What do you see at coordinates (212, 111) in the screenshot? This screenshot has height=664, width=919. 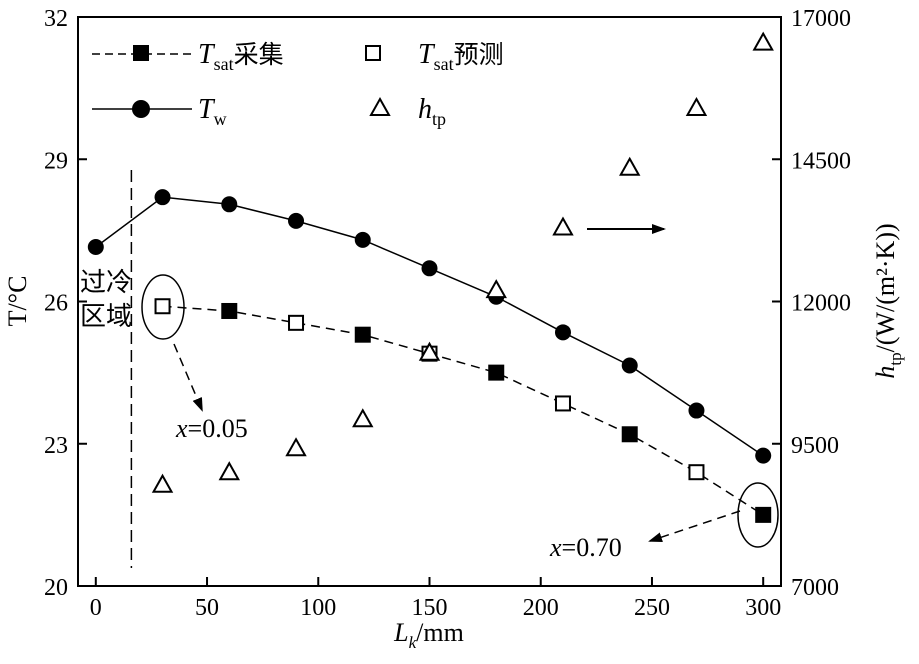 I see `svg-text: Tw` at bounding box center [212, 111].